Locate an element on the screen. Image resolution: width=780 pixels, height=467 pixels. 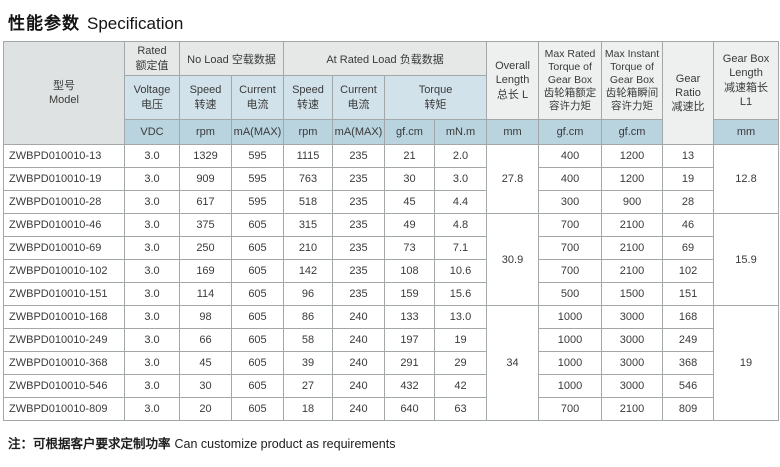
unit-vdc: VDC is located at coordinates (152, 132).